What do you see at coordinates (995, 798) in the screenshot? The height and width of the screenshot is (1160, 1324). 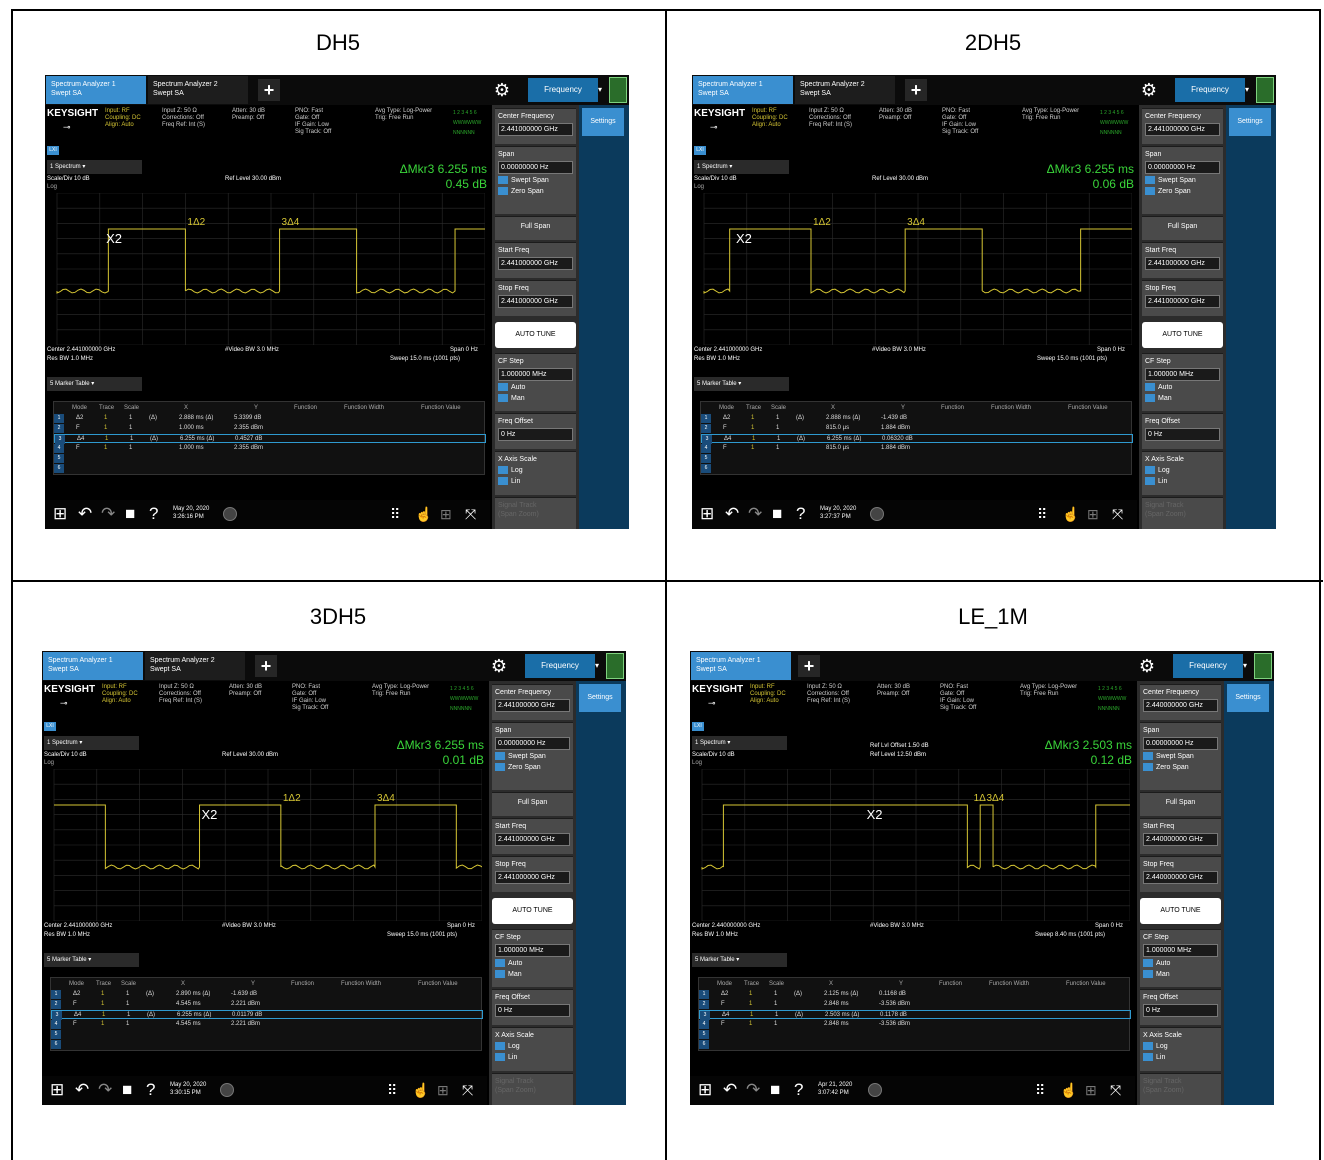 I see `marker-label: 3Δ4` at bounding box center [995, 798].